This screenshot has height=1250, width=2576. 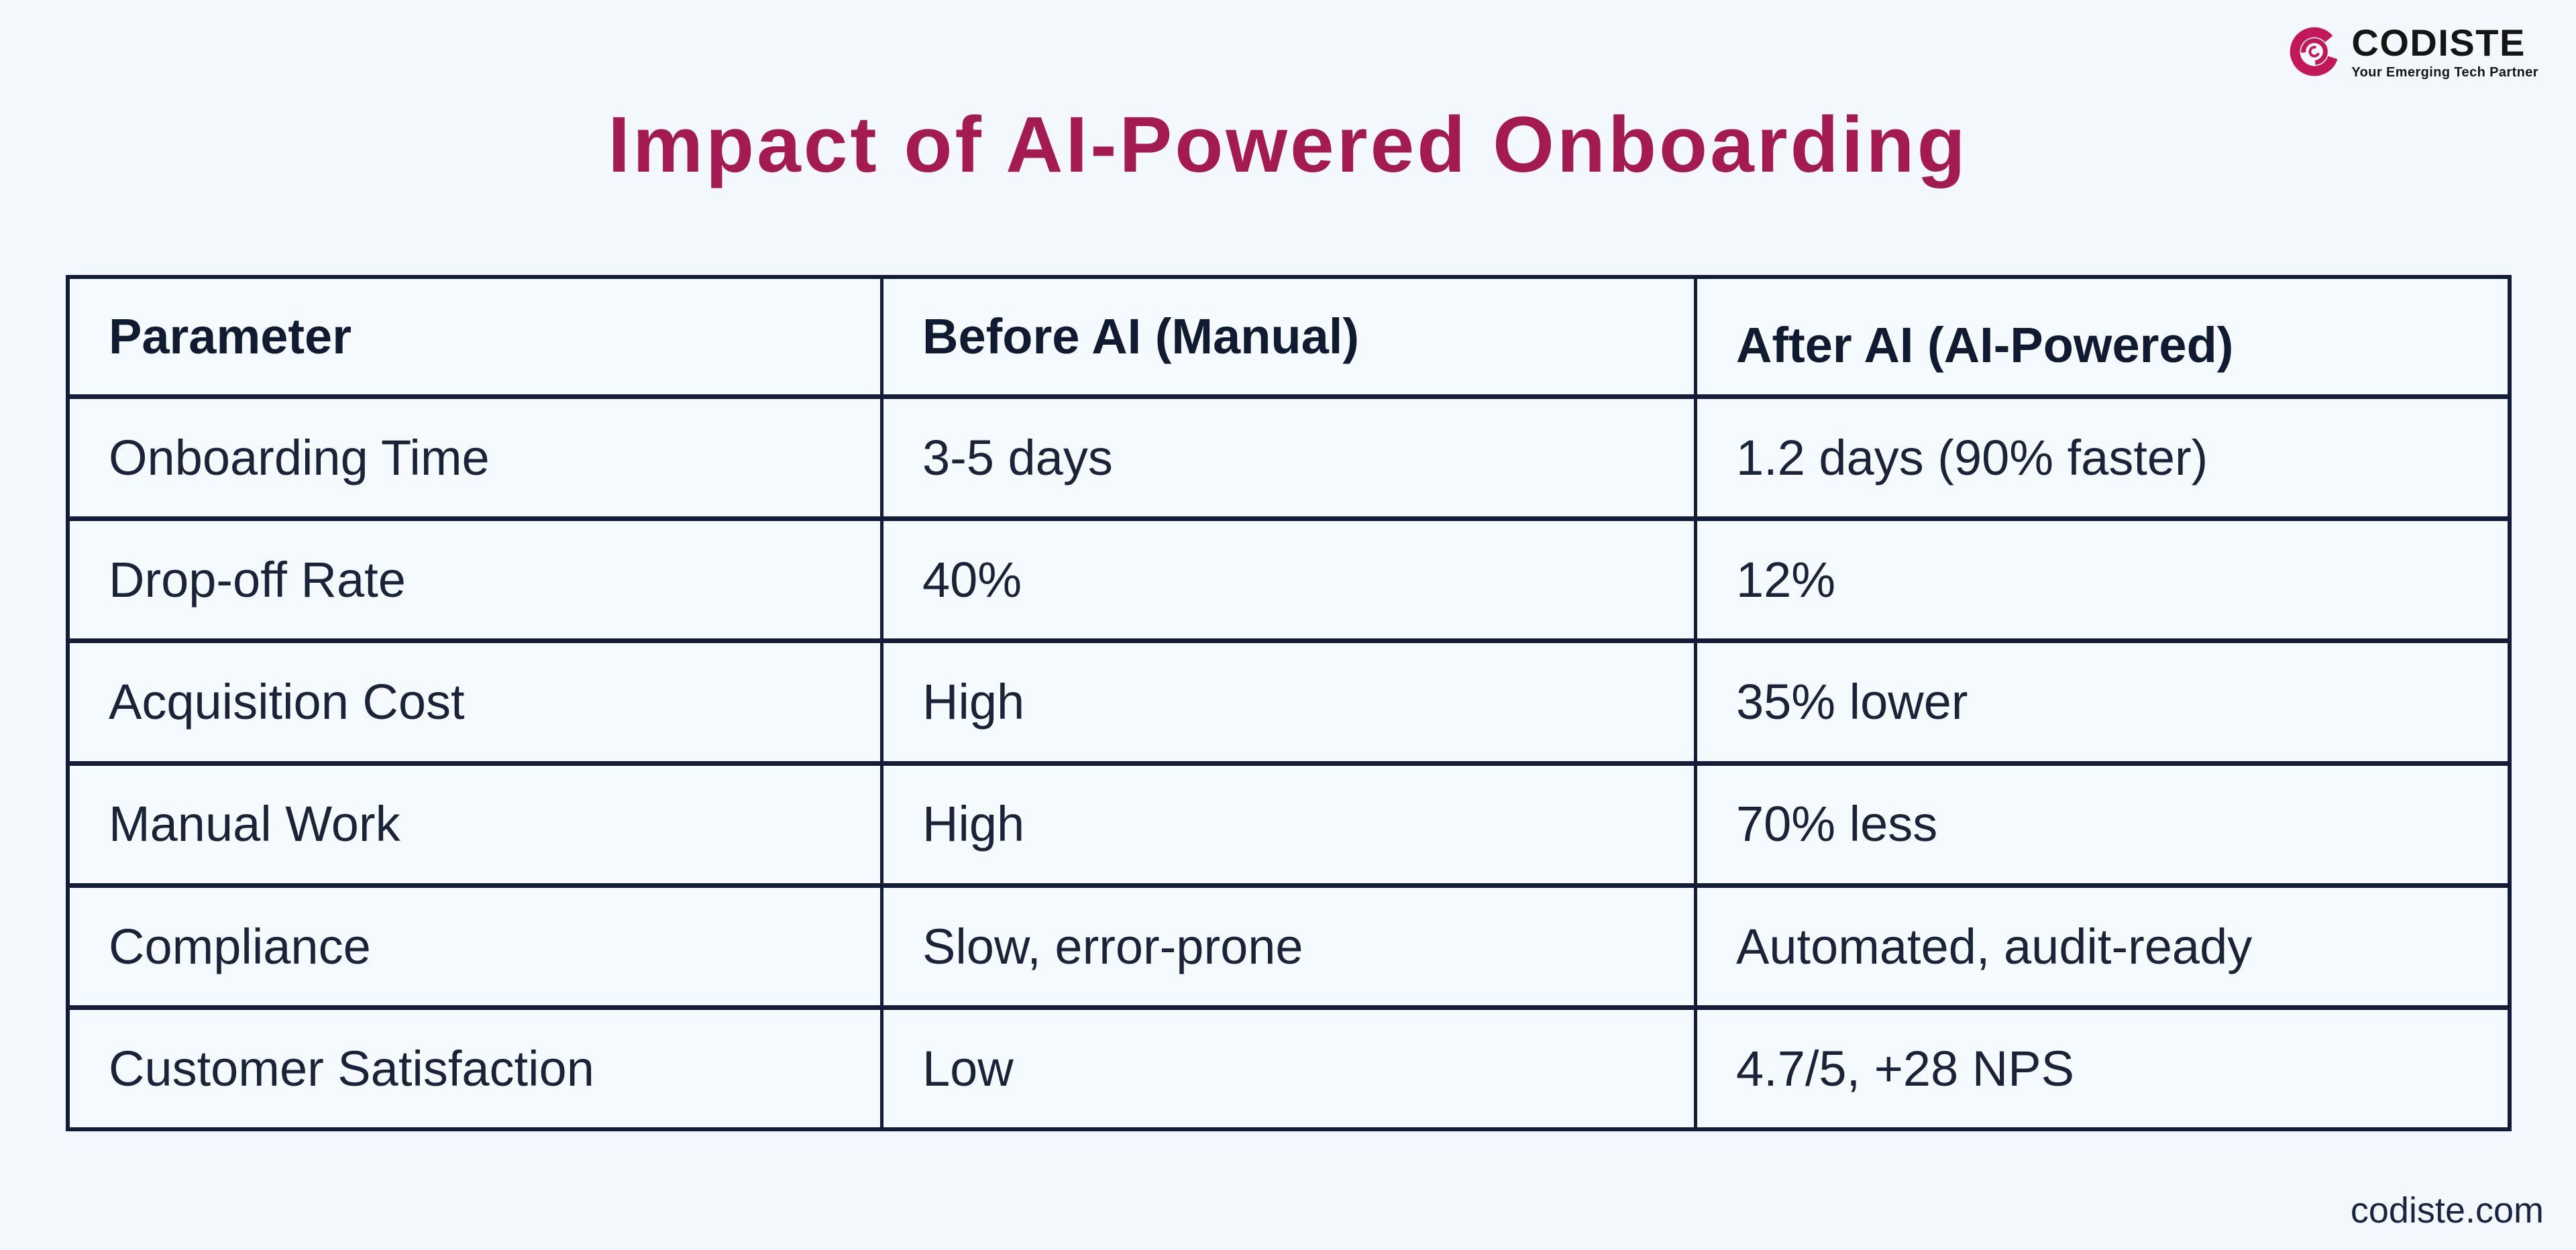 I want to click on table-cell: 4.7/5, +28 NPS, so click(x=2102, y=1068).